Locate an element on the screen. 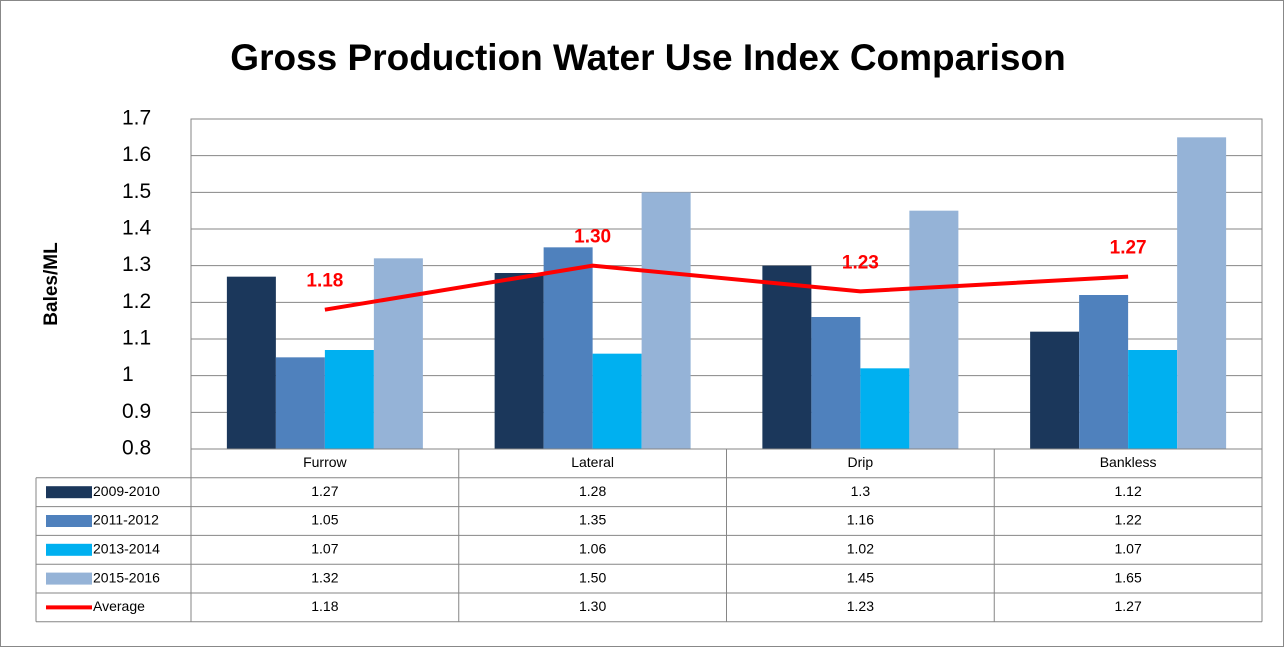 Image resolution: width=1285 pixels, height=648 pixels. data-label: 1.27 is located at coordinates (1128, 248).